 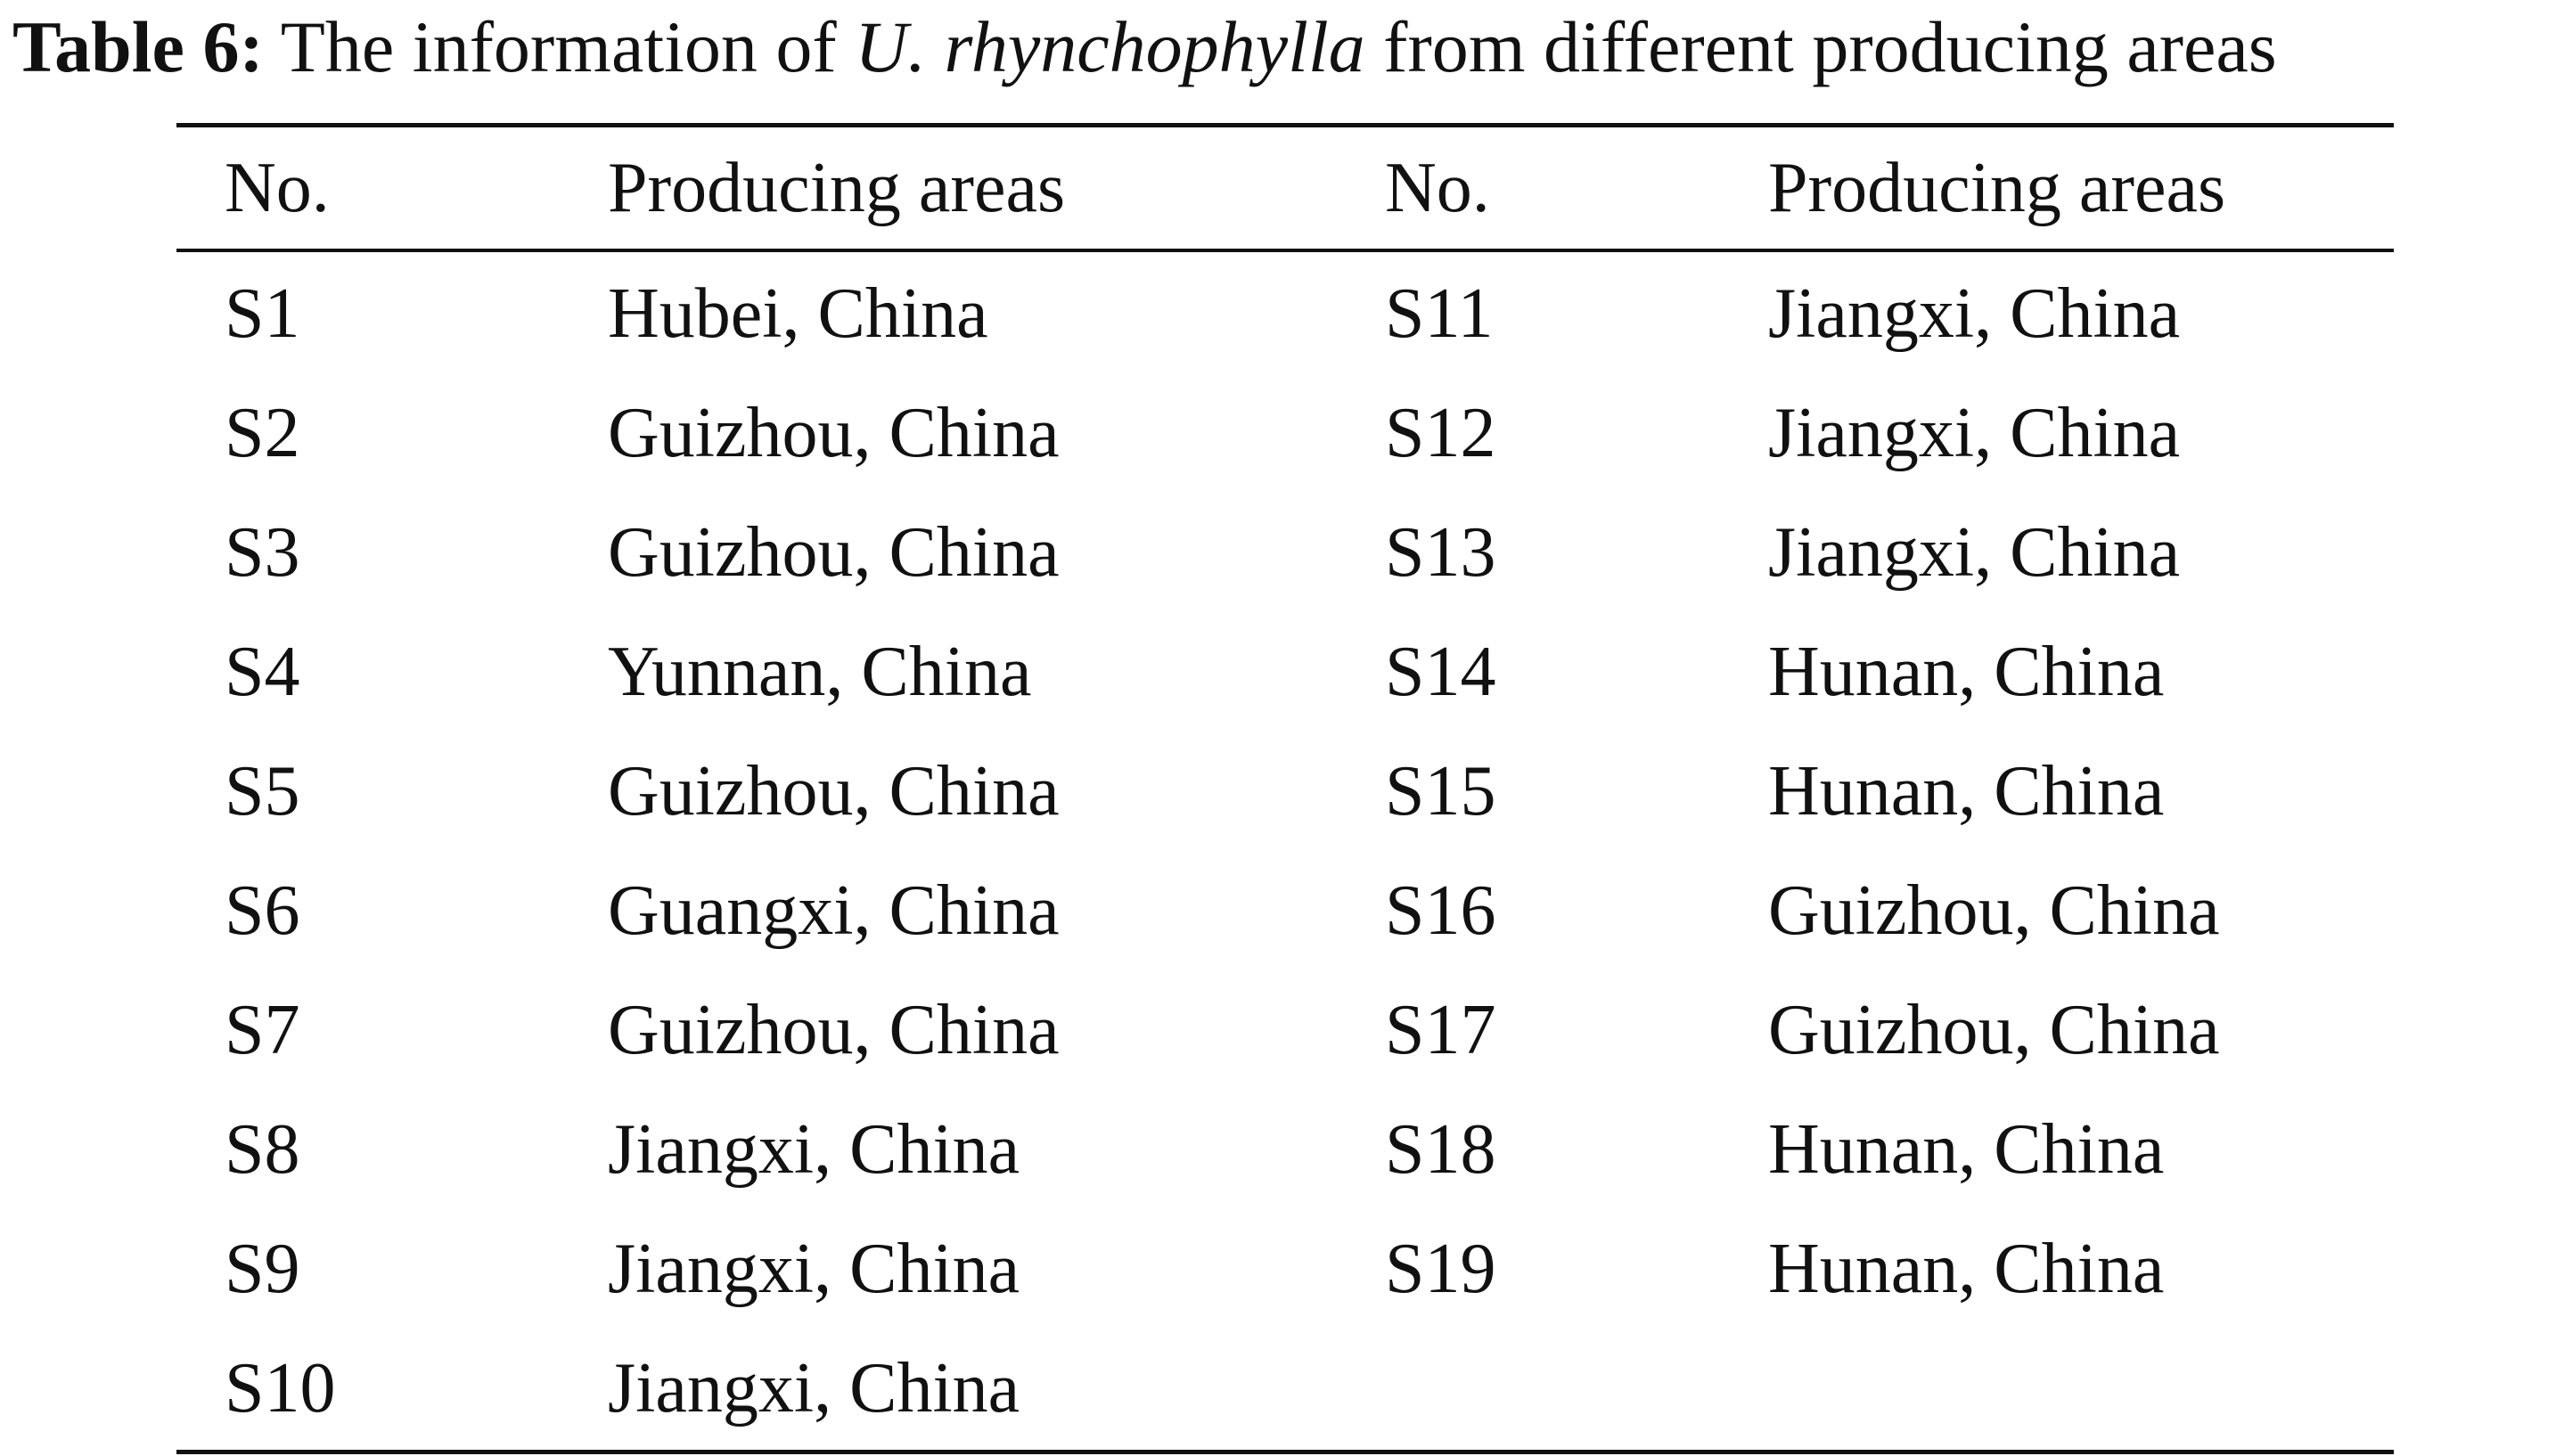 I want to click on table-row: S1 Hubei, China S11 Jiangxi, China, so click(x=1285, y=314).